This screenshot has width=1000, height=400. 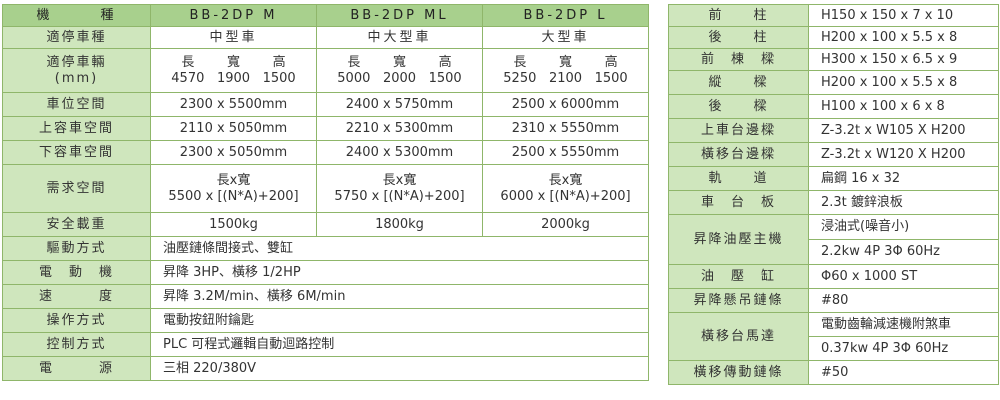 What do you see at coordinates (76, 296) in the screenshot?
I see `spec-label: 速 度` at bounding box center [76, 296].